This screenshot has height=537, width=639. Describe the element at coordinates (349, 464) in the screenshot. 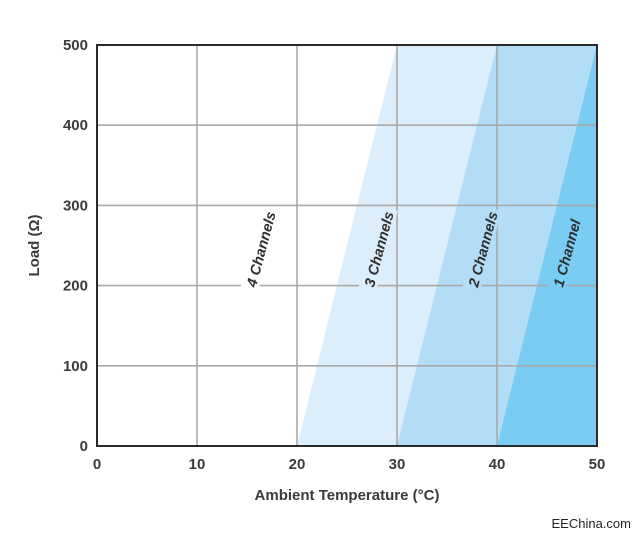

I see `x-tick-labels: 0 10 20 30 40 50` at that location.